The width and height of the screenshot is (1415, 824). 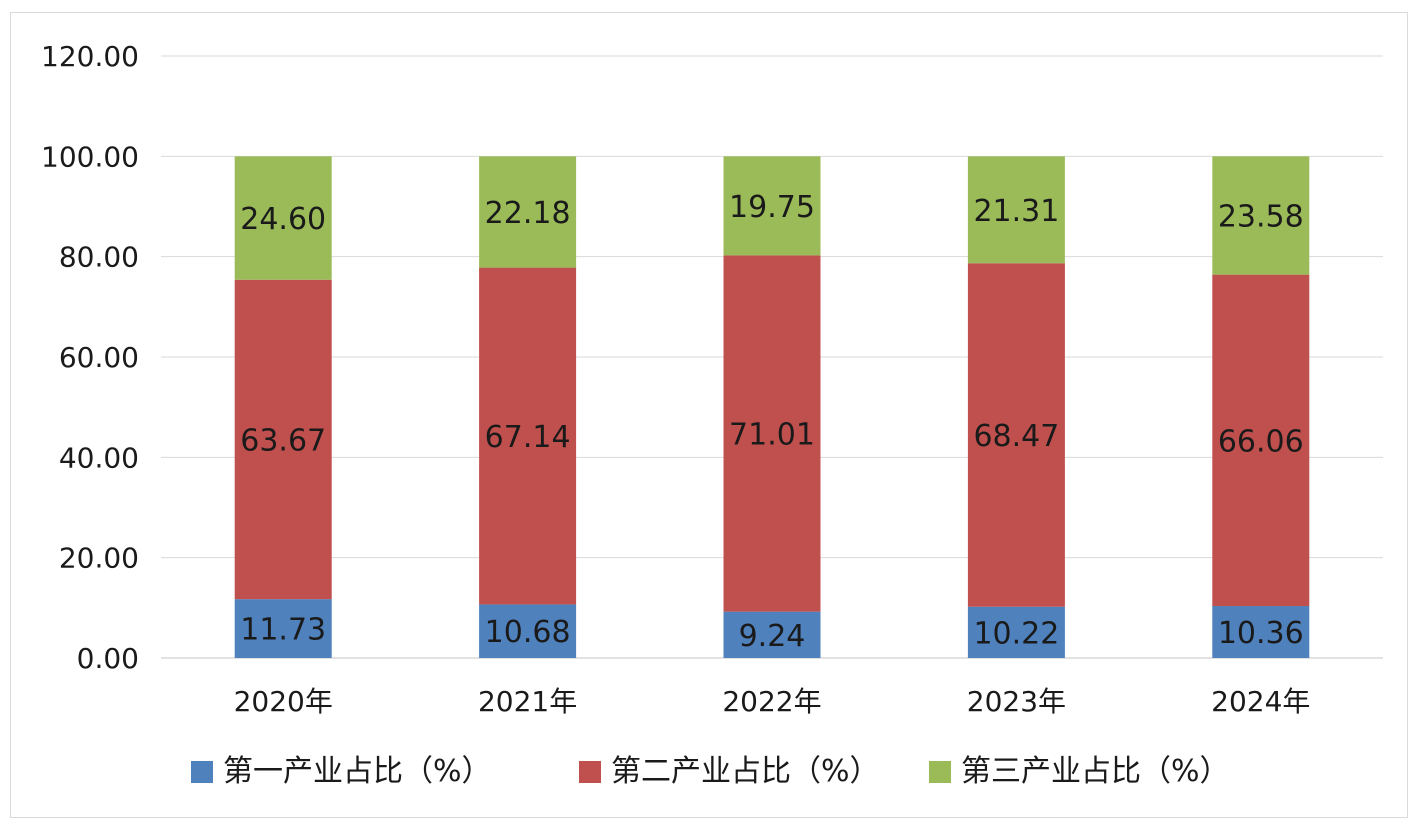 I want to click on x-axis-ticks: 2020年 2021年 2022年 2023年 2024年, so click(x=772, y=701).